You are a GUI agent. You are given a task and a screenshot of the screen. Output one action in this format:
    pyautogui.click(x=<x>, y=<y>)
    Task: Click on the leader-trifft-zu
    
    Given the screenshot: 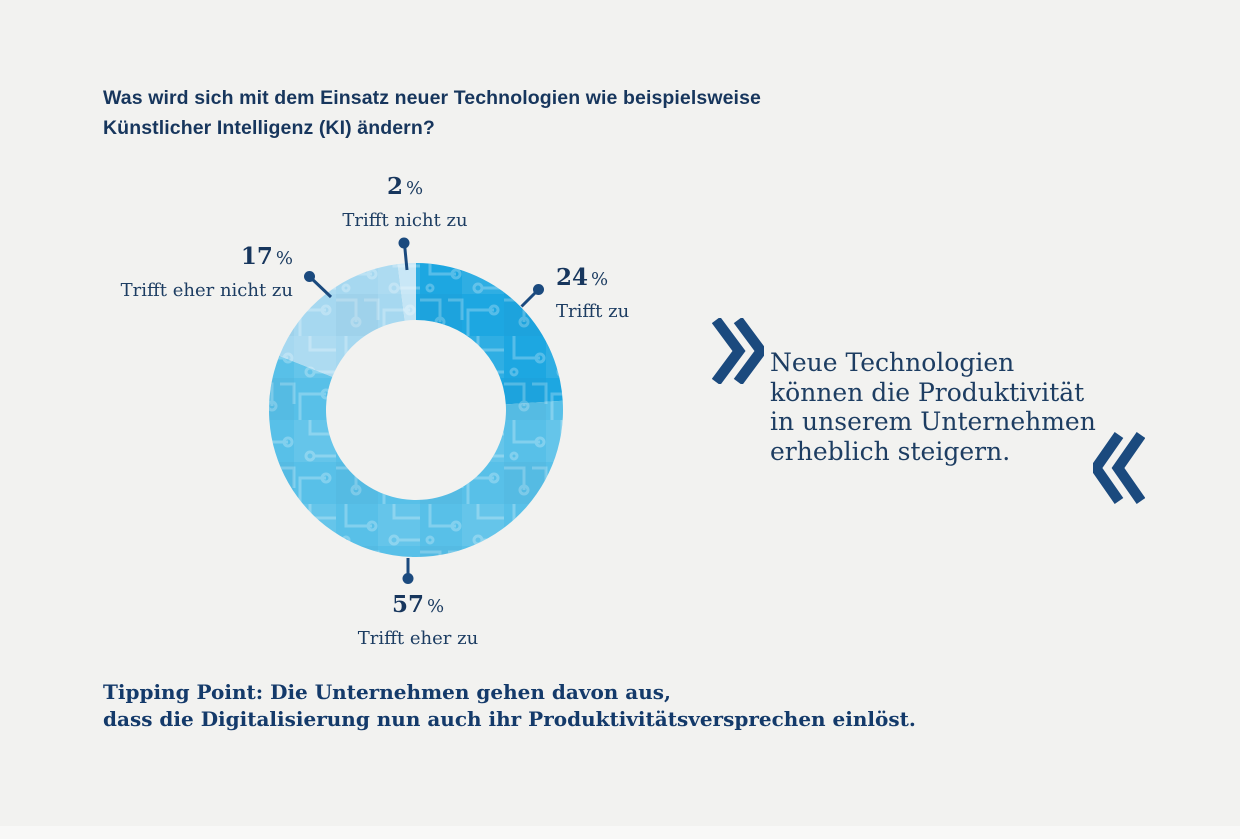 What is the action you would take?
    pyautogui.click(x=532, y=296)
    